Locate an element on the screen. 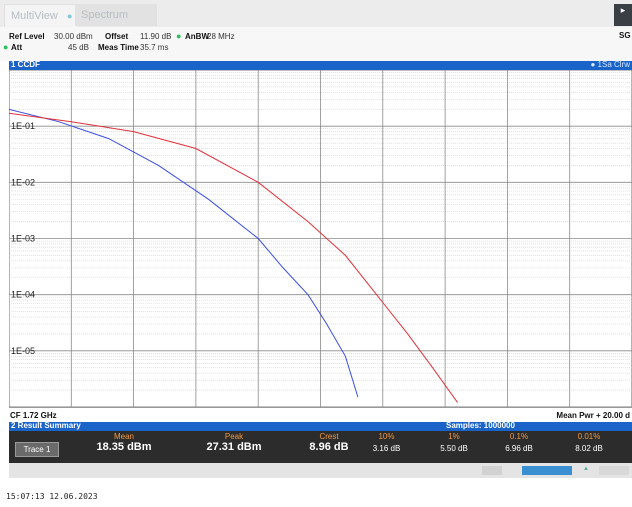 The height and width of the screenshot is (507, 632). offset-value: 11.90 dB is located at coordinates (156, 36).